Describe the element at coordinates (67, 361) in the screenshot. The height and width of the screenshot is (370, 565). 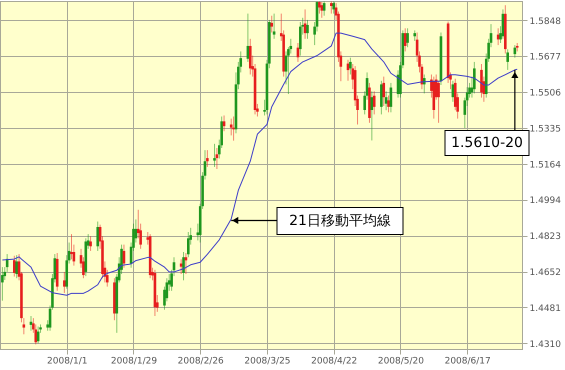
I see `x-tick-label: 2008/1/1` at that location.